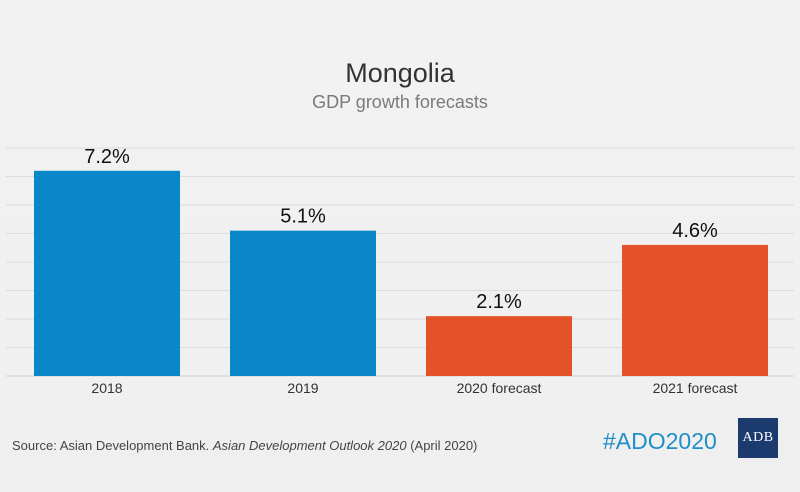 This screenshot has height=492, width=800. What do you see at coordinates (499, 302) in the screenshot?
I see `data-label: 2.1%` at bounding box center [499, 302].